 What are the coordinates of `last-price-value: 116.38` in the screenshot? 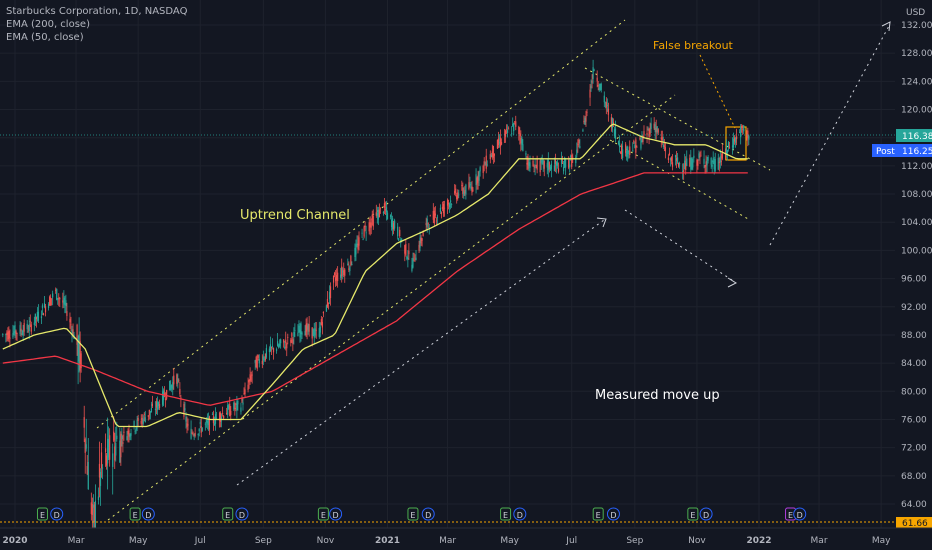 It's located at (917, 137).